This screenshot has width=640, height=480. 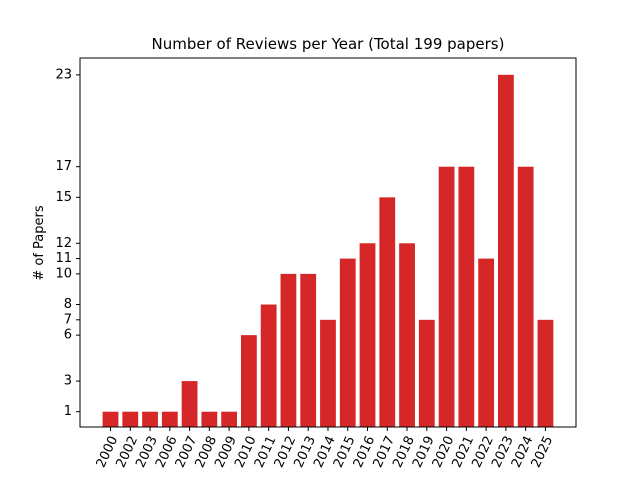 What do you see at coordinates (387, 312) in the screenshot?
I see `bar-2017` at bounding box center [387, 312].